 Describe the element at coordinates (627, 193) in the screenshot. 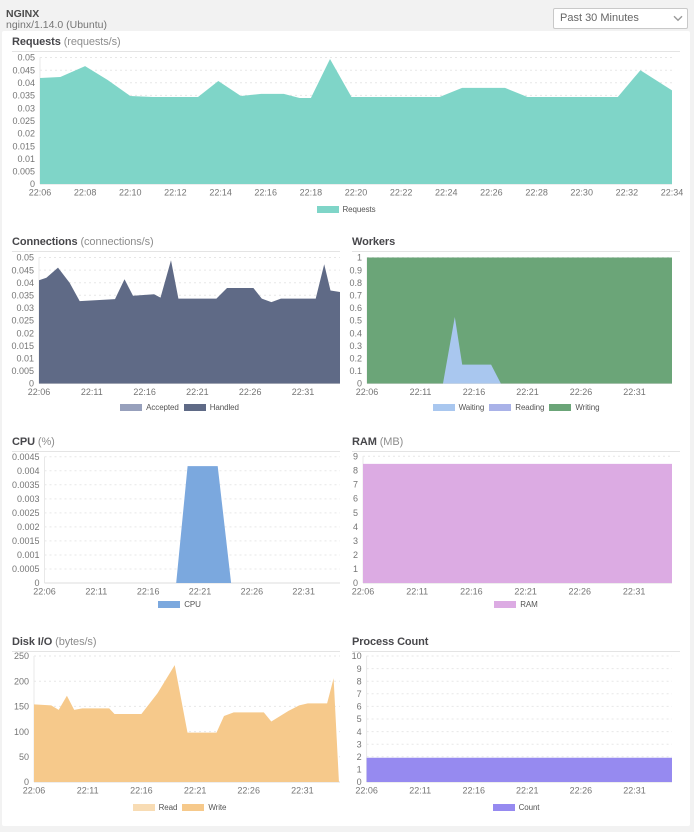

I see `svg-text: 22:32` at that location.